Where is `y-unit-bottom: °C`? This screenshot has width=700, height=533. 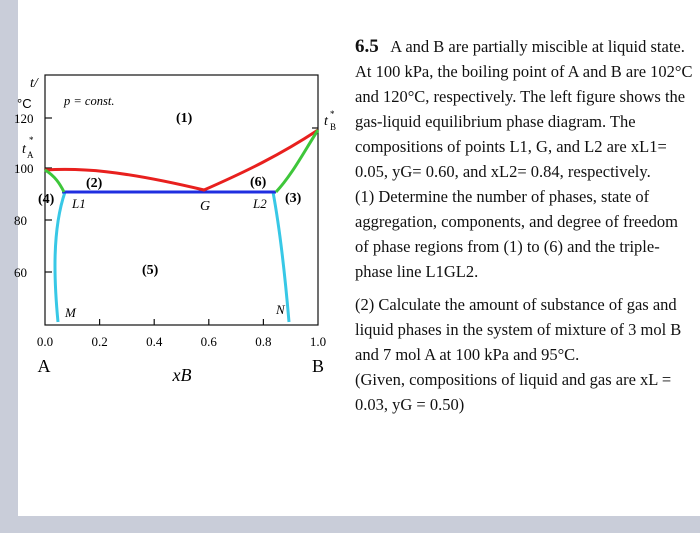 y-unit-bottom: °C is located at coordinates (24, 103).